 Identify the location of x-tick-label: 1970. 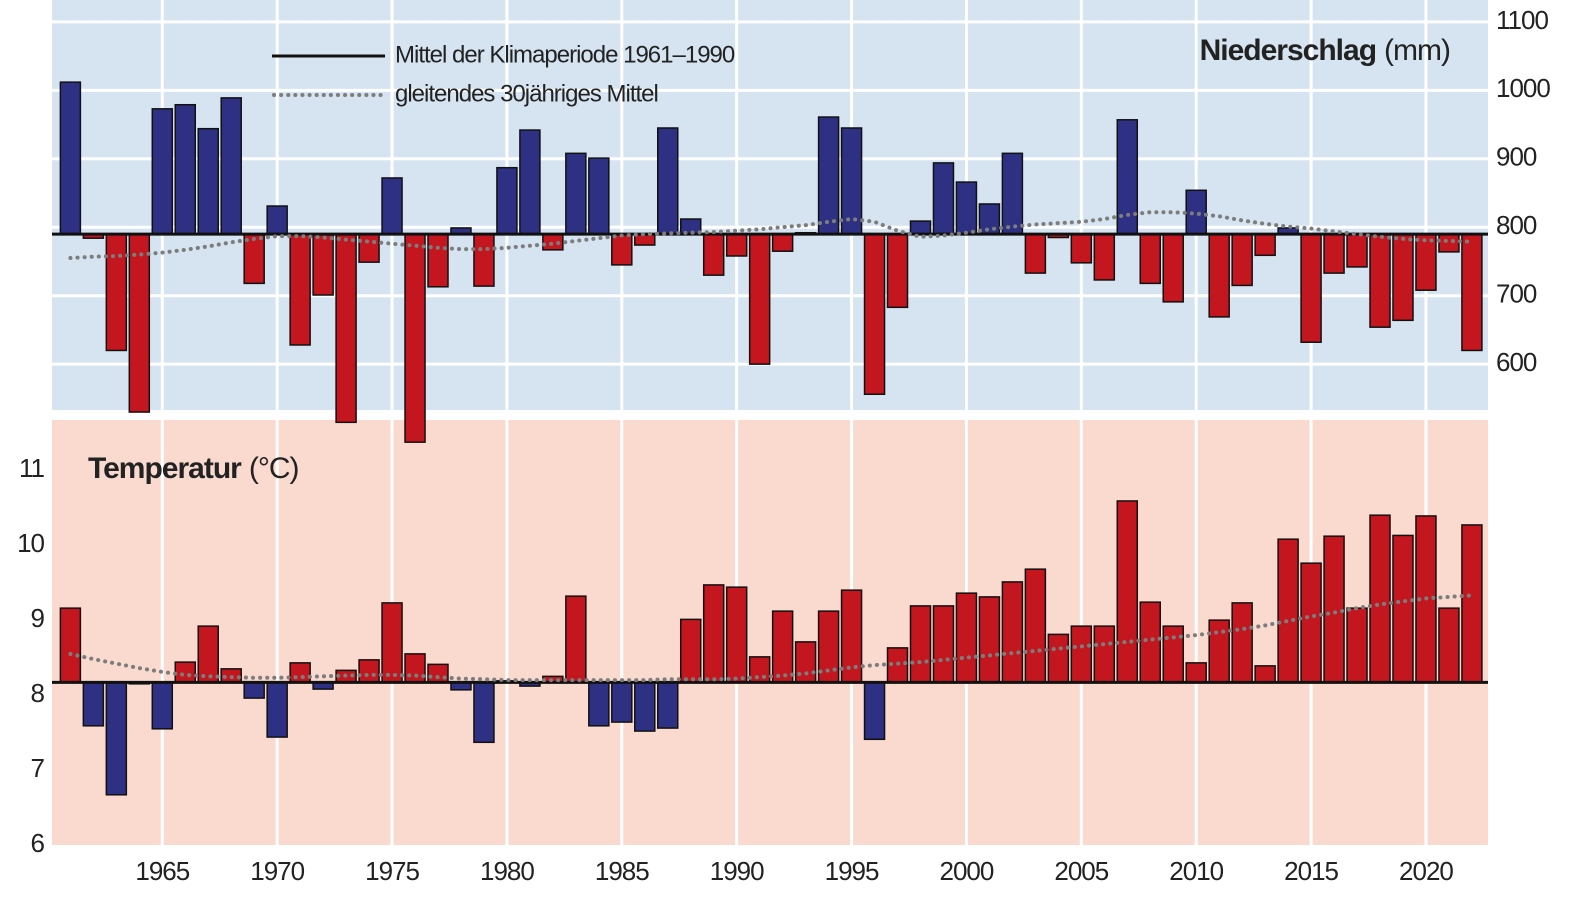
(277, 871).